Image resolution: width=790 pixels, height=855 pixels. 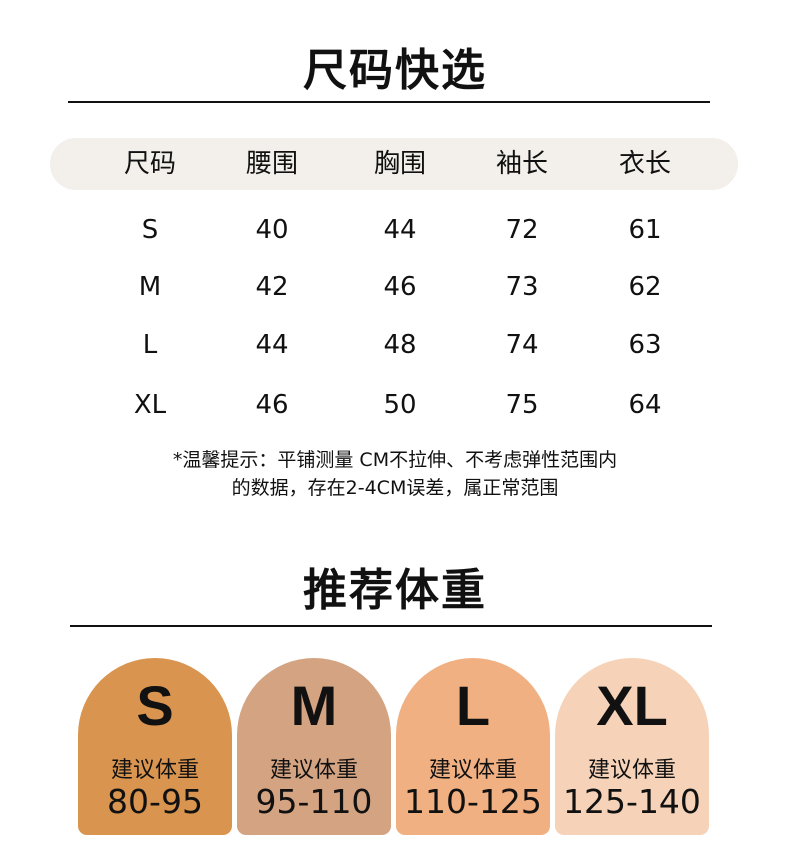 I want to click on size-section-title: 尺码快选, so click(x=395, y=70).